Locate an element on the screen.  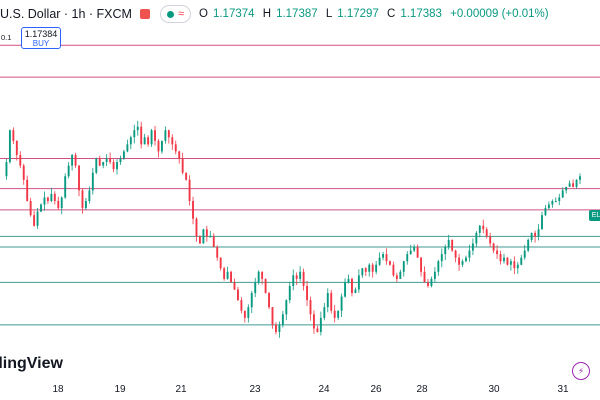
lightning-icon: ⚡ is located at coordinates (581, 371).